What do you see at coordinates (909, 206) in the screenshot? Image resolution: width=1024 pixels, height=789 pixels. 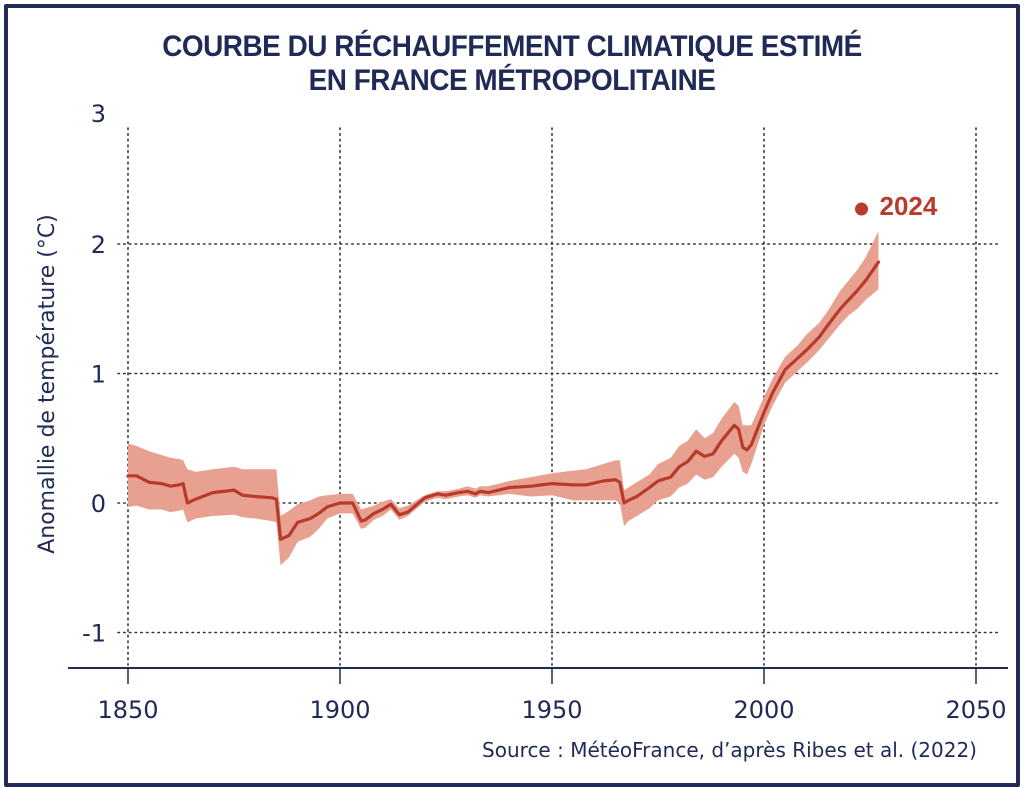 I see `annotation-label-2024: 2024` at bounding box center [909, 206].